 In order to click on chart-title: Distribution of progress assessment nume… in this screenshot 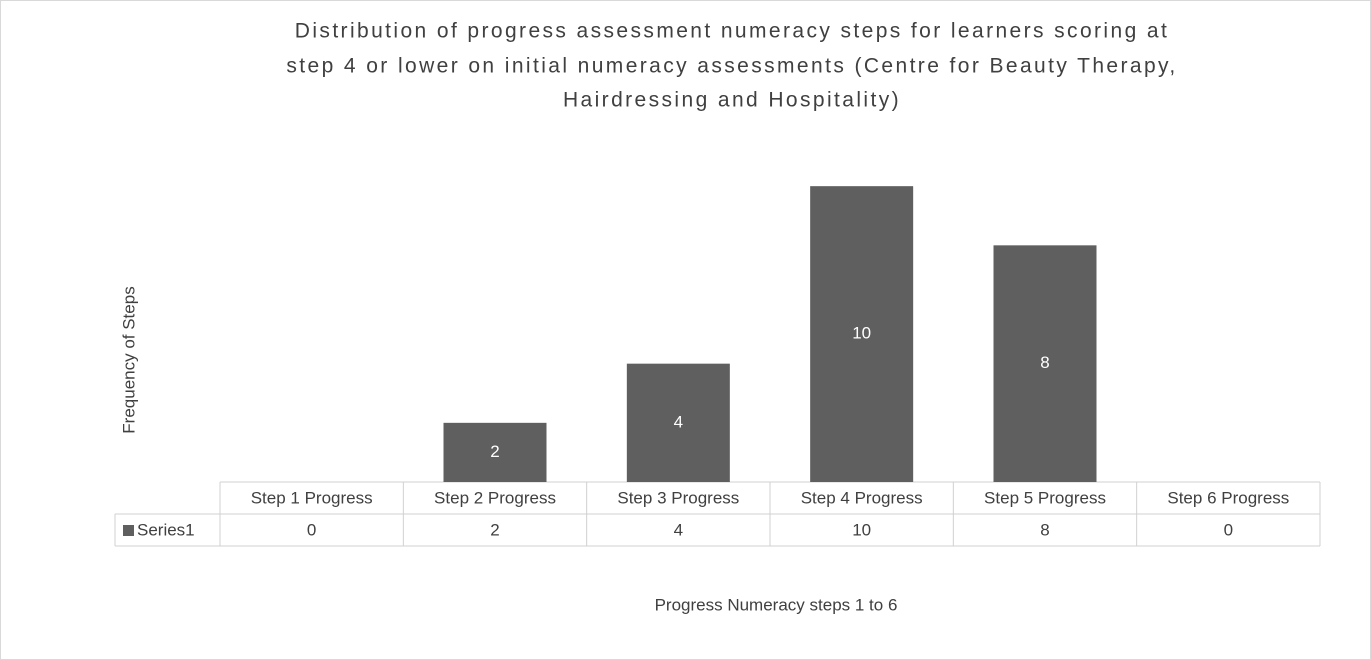, I will do `click(732, 31)`.